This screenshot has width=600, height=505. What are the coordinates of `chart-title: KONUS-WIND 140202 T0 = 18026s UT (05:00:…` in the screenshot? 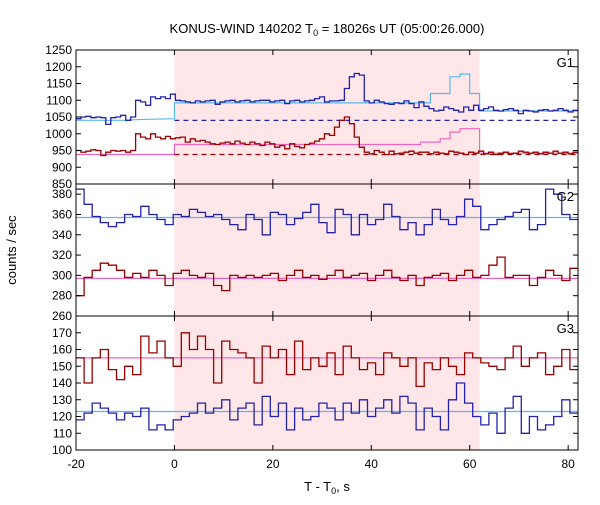 It's located at (327, 29).